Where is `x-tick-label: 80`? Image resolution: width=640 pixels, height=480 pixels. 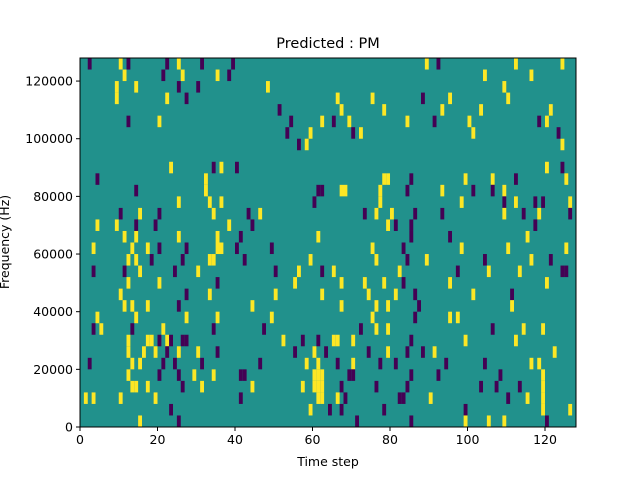 x-tick-label: 80 is located at coordinates (390, 439).